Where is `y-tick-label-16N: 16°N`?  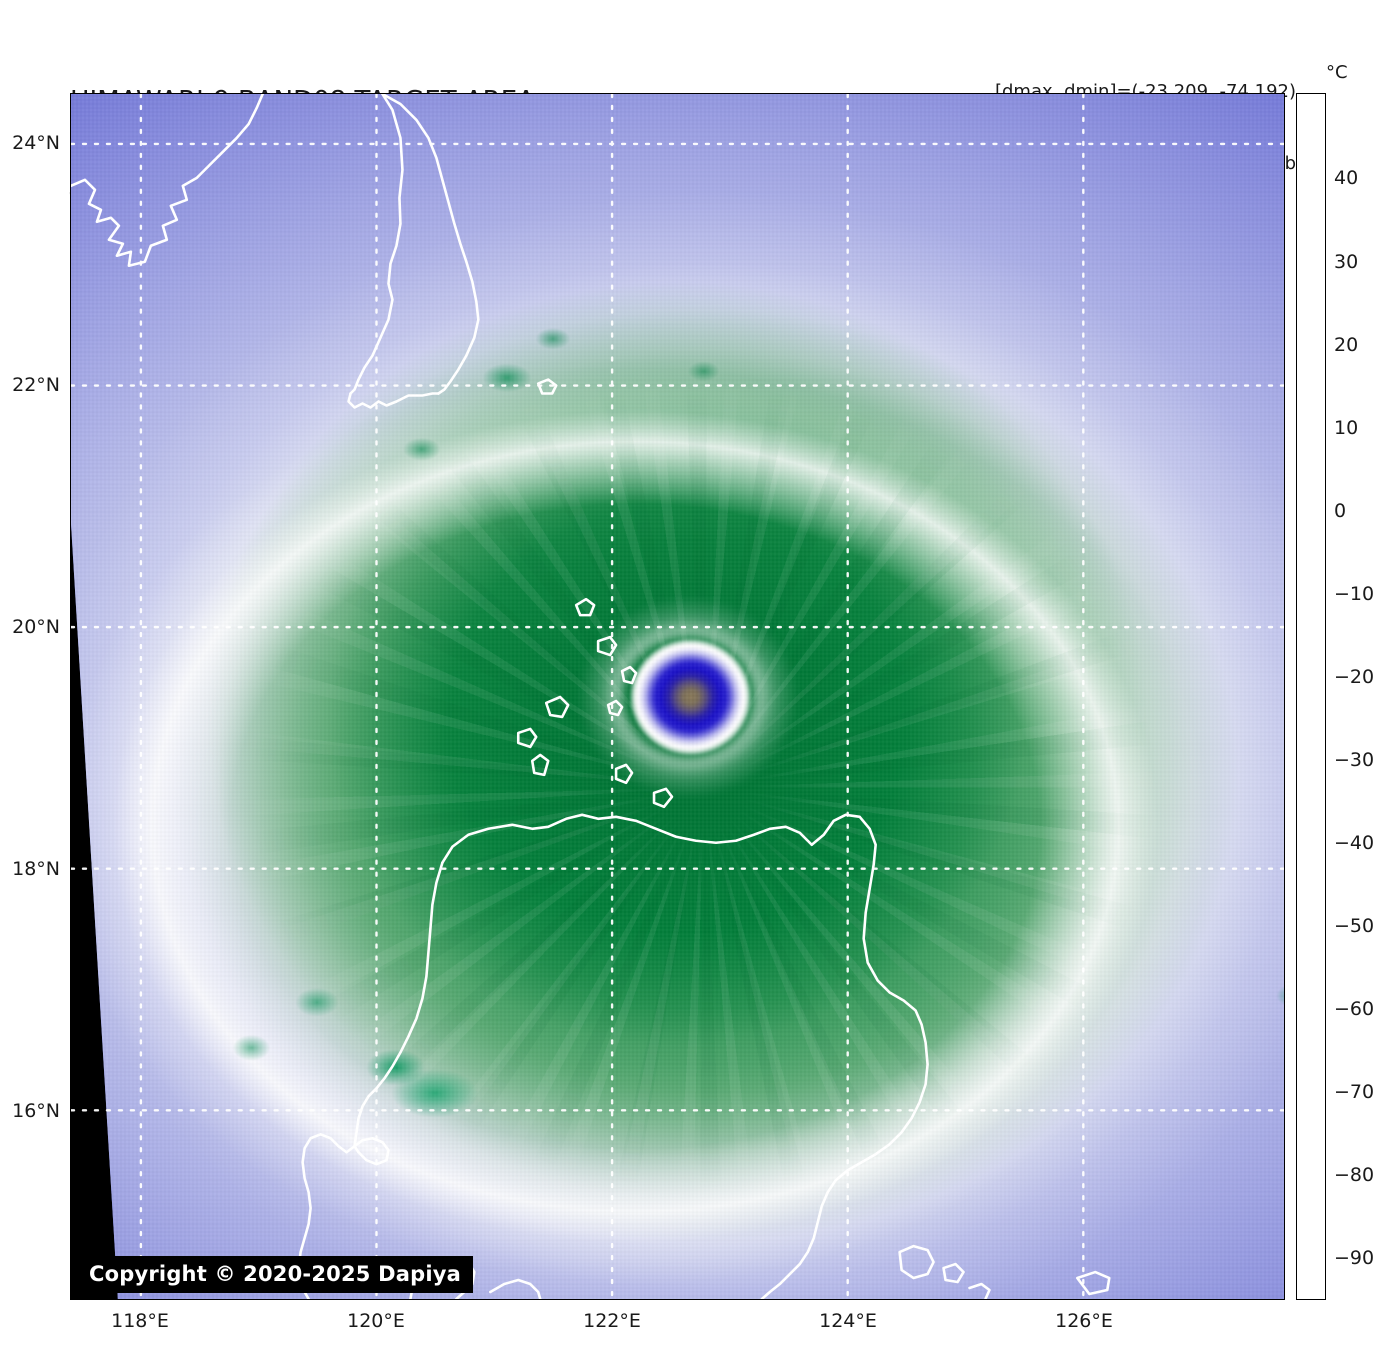 y-tick-label-16N: 16°N is located at coordinates (36, 1111).